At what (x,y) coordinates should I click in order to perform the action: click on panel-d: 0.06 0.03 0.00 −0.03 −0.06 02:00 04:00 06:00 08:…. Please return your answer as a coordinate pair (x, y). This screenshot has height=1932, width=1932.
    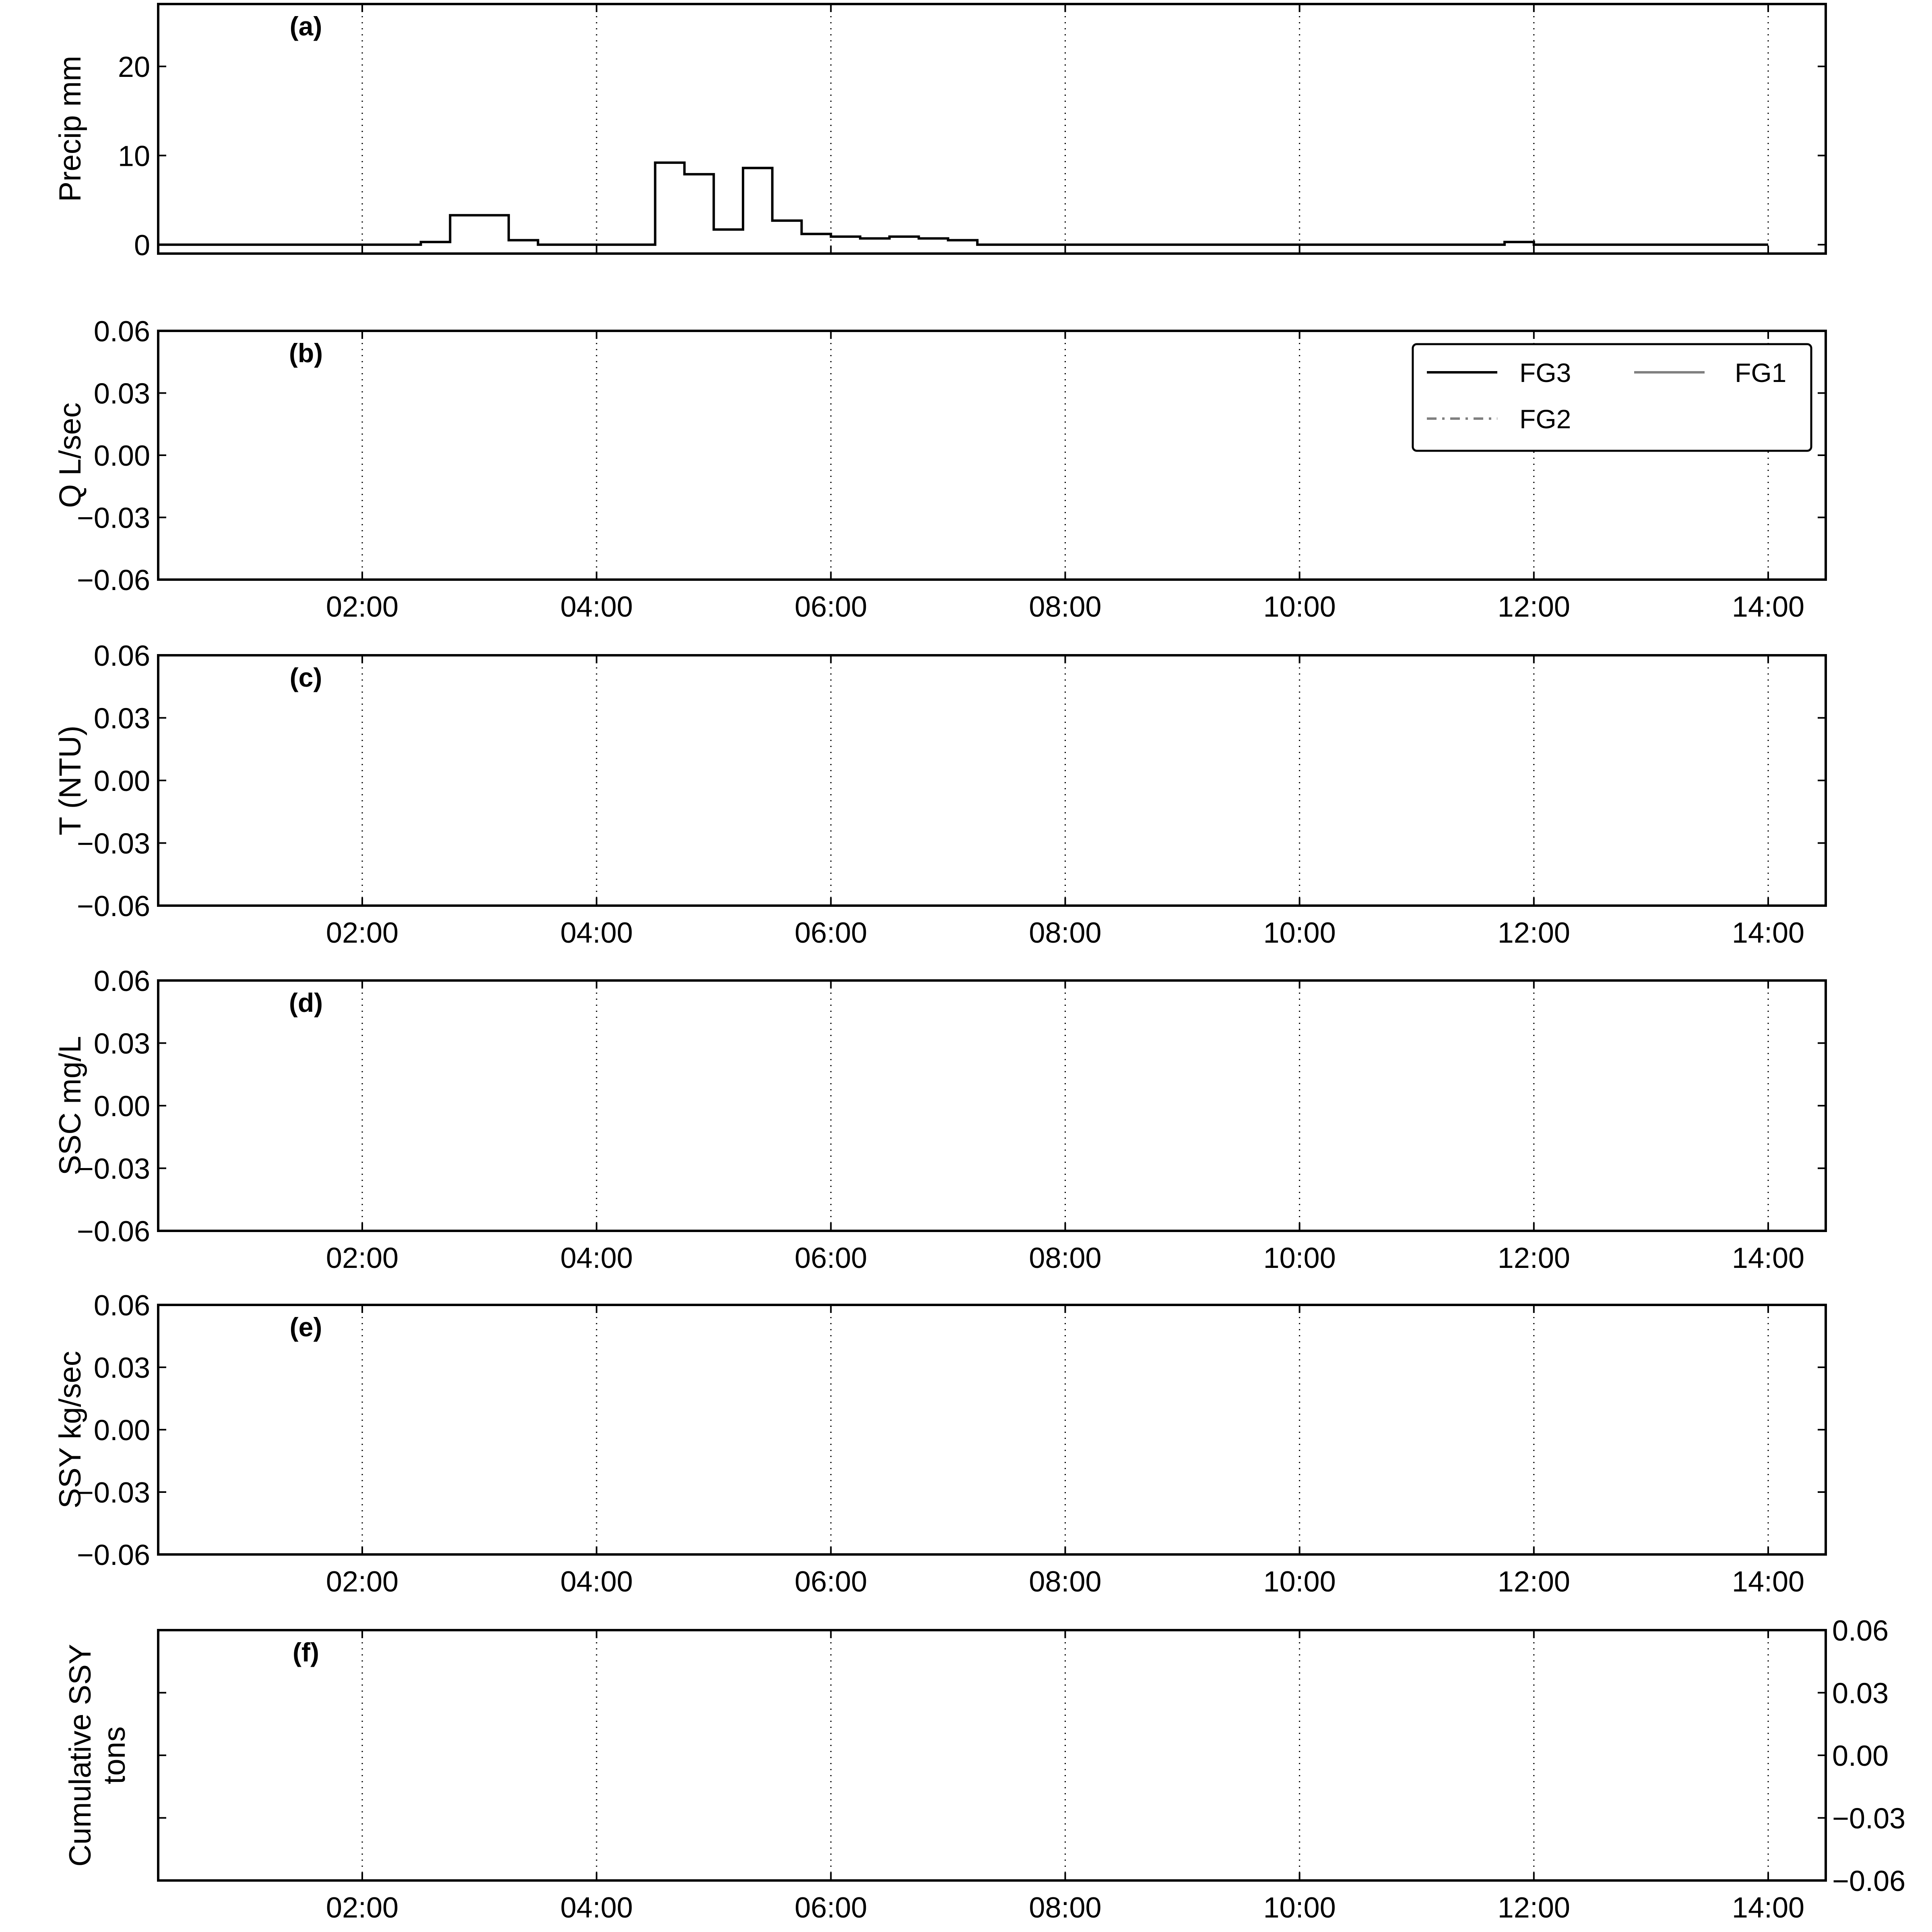
    Looking at the image, I should click on (940, 1119).